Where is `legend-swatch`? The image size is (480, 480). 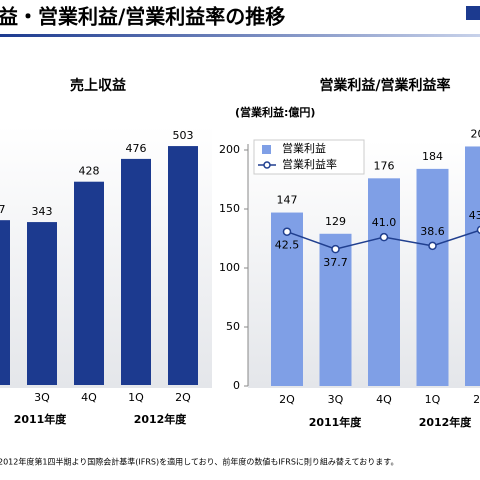
legend-swatch is located at coordinates (266, 149).